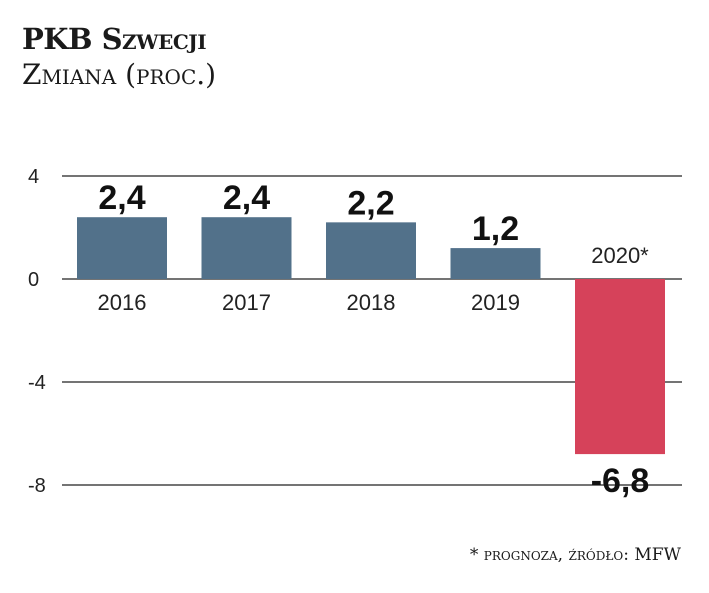 This screenshot has width=709, height=593. Describe the element at coordinates (122, 302) in the screenshot. I see `category-label-2016: 2016` at that location.